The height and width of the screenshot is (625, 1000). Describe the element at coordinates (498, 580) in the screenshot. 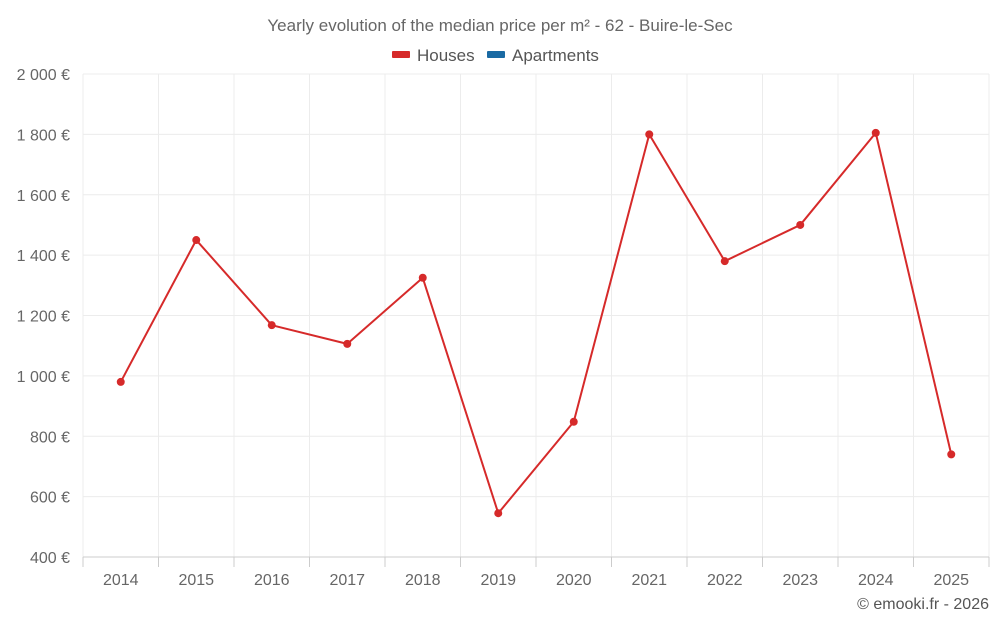

I see `x-tick-label: 2019` at that location.